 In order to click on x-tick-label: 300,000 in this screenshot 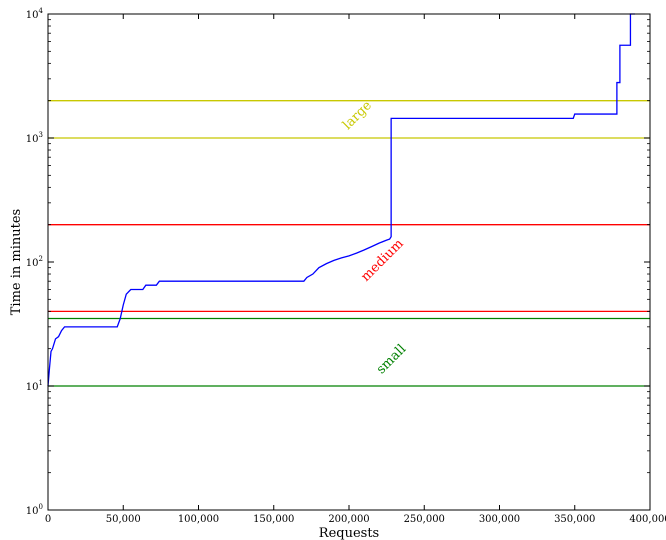, I will do `click(499, 519)`.